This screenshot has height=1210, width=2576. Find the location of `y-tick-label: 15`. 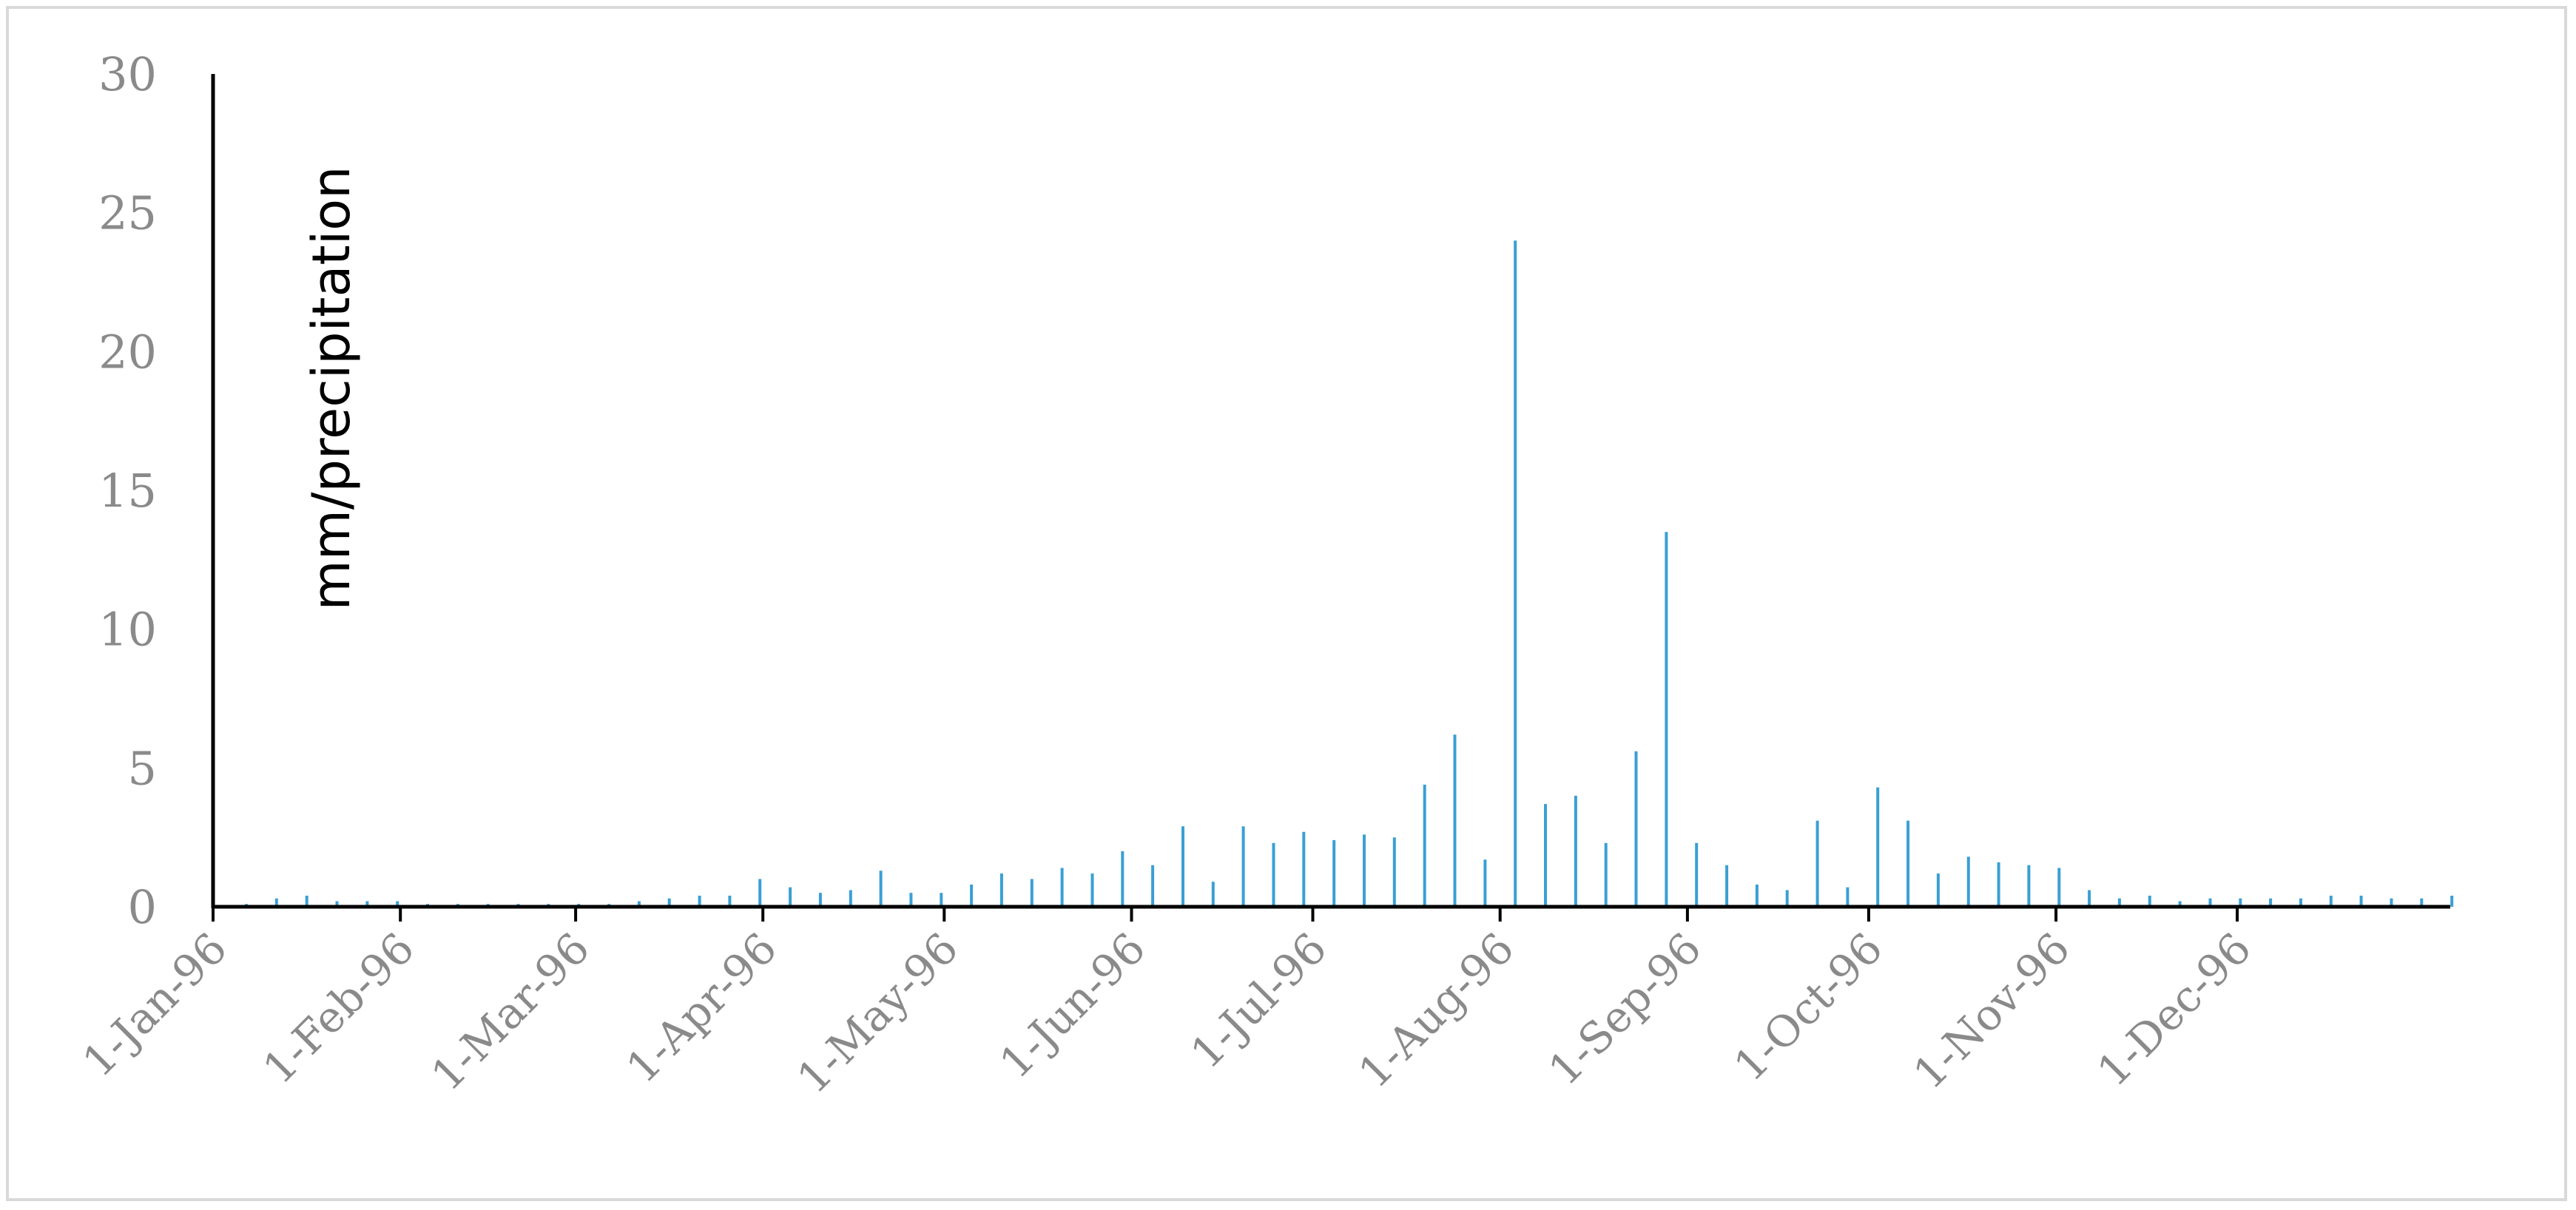

y-tick-label: 15 is located at coordinates (127, 491).